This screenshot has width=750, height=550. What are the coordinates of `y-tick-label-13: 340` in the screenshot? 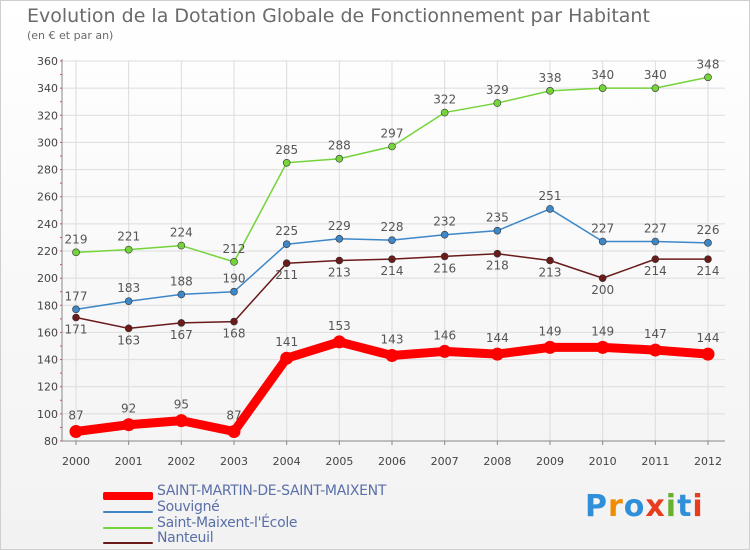 It's located at (47, 88).